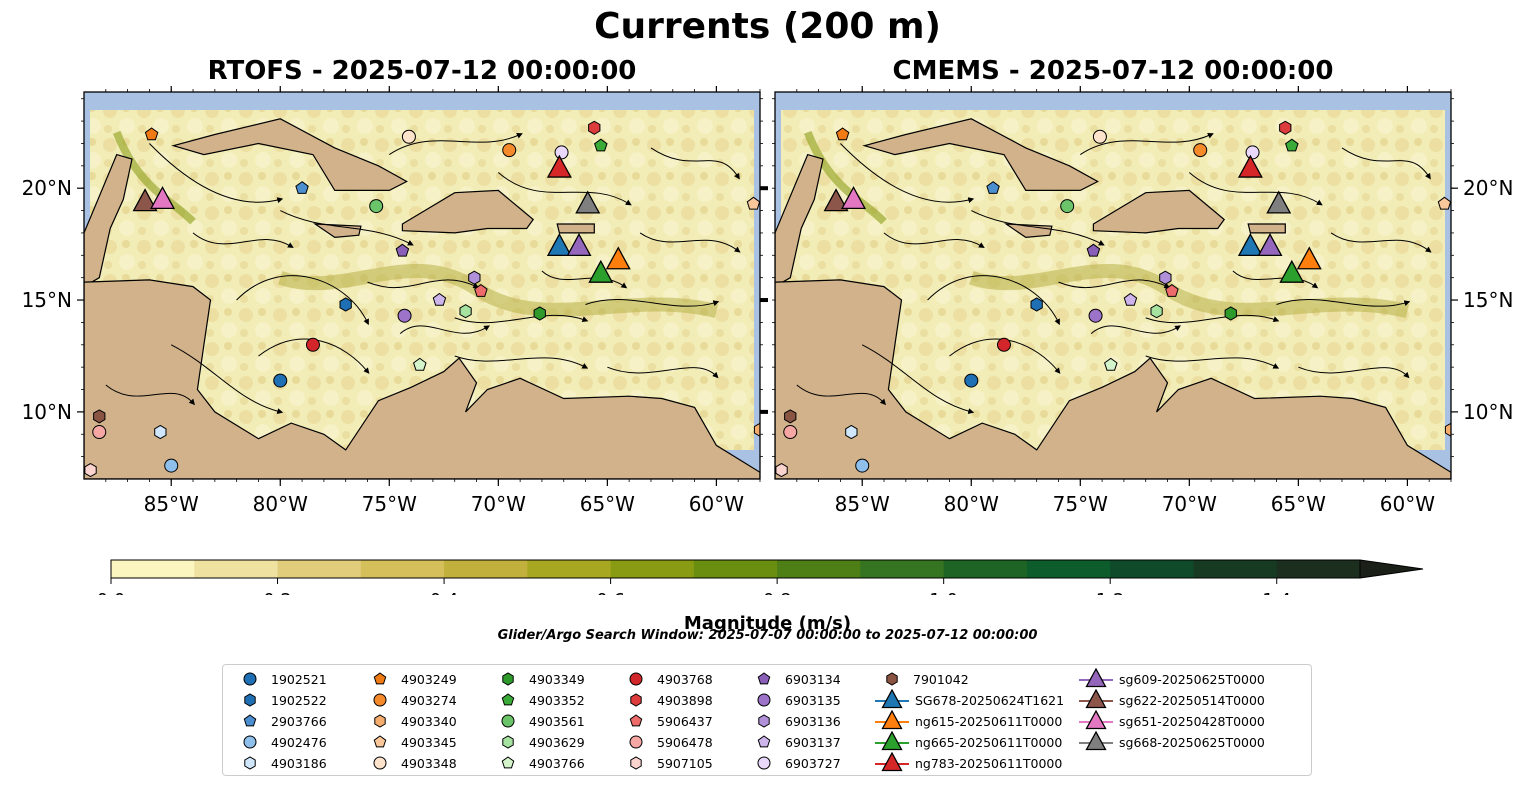 The image size is (1535, 802). What do you see at coordinates (557, 742) in the screenshot?
I see `legend-label: 4903629` at bounding box center [557, 742].